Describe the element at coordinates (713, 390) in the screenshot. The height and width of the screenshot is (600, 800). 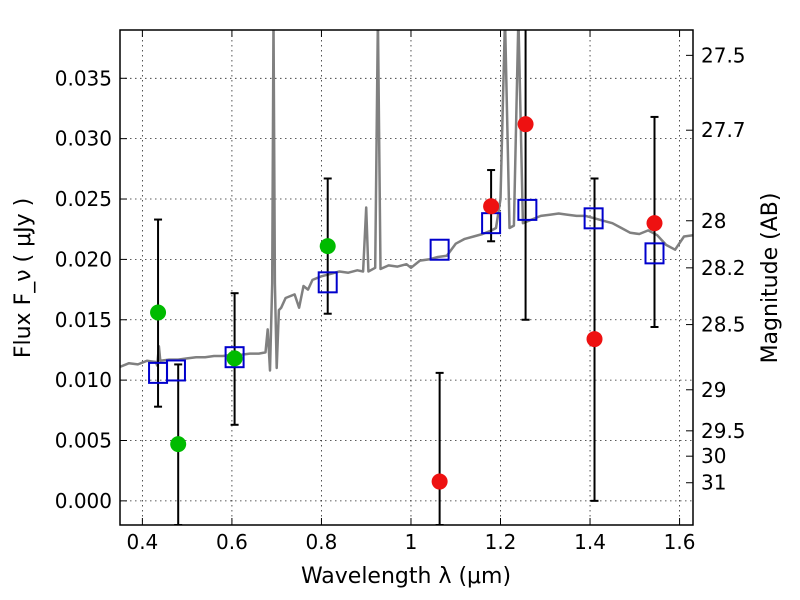
I see `right-tick-label: 29` at that location.